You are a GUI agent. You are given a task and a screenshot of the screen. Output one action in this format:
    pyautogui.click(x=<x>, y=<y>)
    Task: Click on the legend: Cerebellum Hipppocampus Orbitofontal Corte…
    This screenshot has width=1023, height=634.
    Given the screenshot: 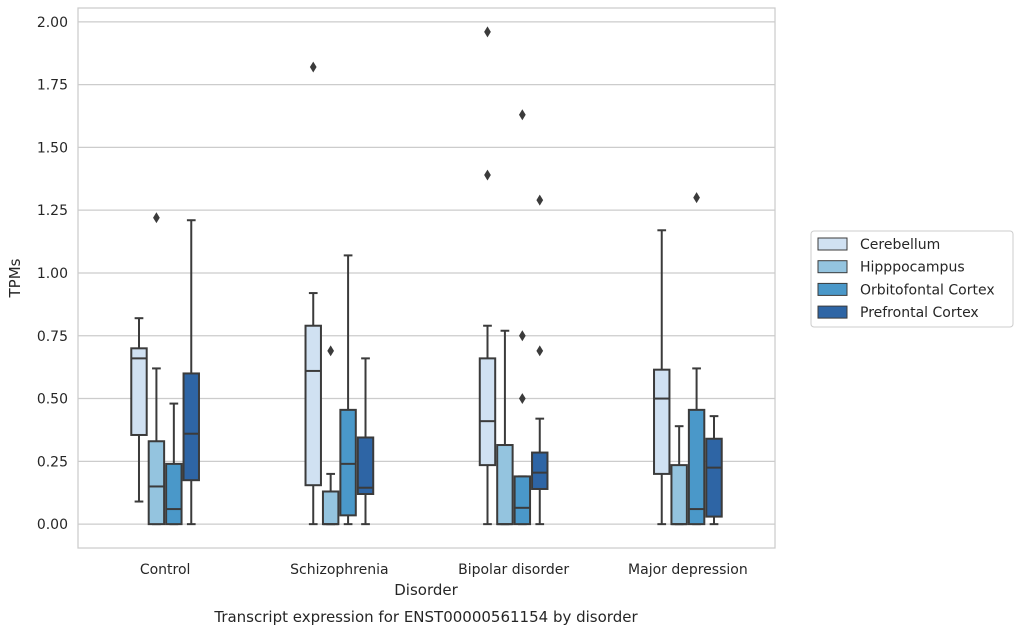 What is the action you would take?
    pyautogui.click(x=912, y=279)
    